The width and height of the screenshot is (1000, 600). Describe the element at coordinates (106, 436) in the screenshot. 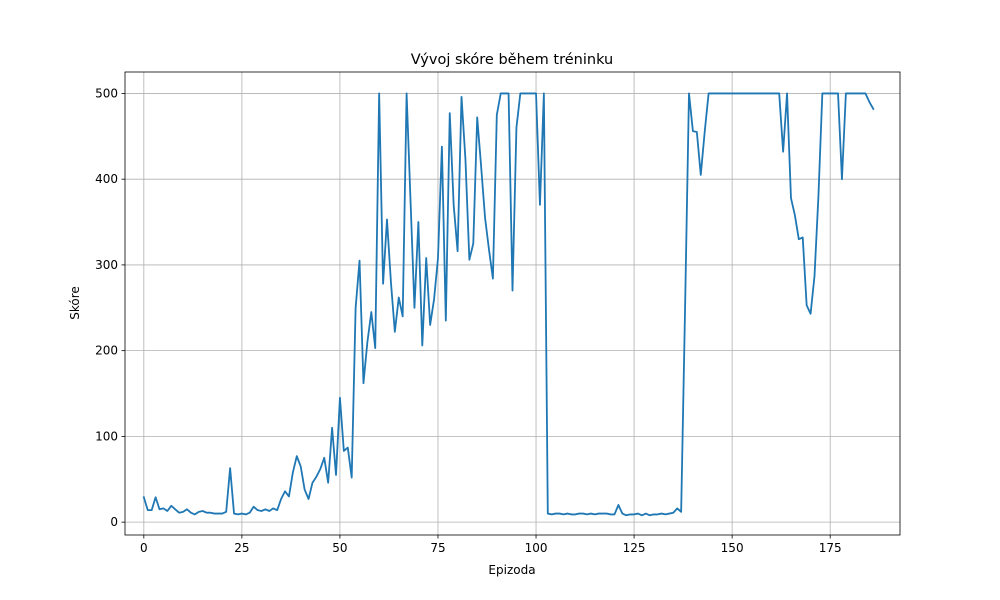

I see `y-tick-label: 100` at that location.